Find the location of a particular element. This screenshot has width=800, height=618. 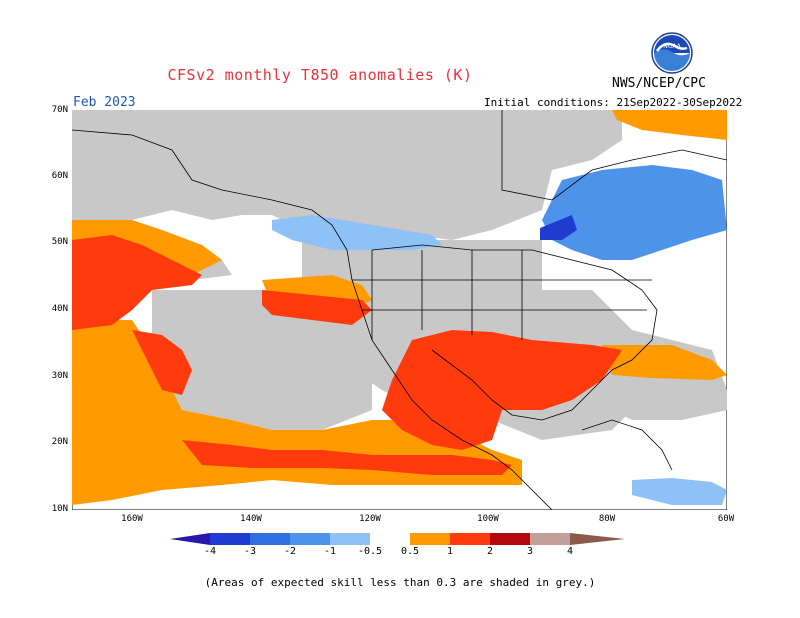

lat-label-50: 50N is located at coordinates (59, 242).